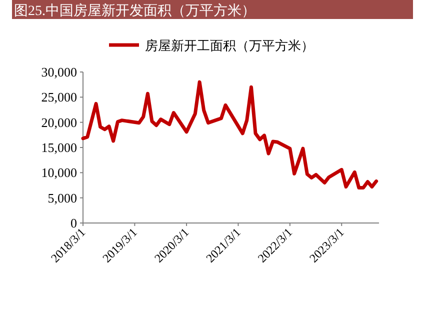 Image resolution: width=423 pixels, height=320 pixels. I want to click on y-tick-label: 30,000, so click(59, 72).